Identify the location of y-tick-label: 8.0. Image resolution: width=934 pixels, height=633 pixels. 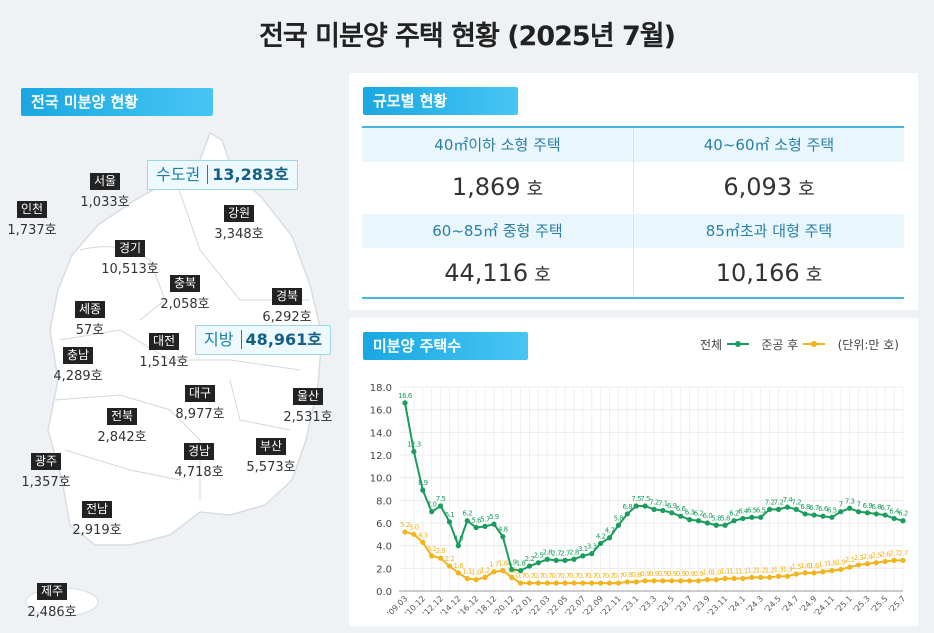
(384, 501).